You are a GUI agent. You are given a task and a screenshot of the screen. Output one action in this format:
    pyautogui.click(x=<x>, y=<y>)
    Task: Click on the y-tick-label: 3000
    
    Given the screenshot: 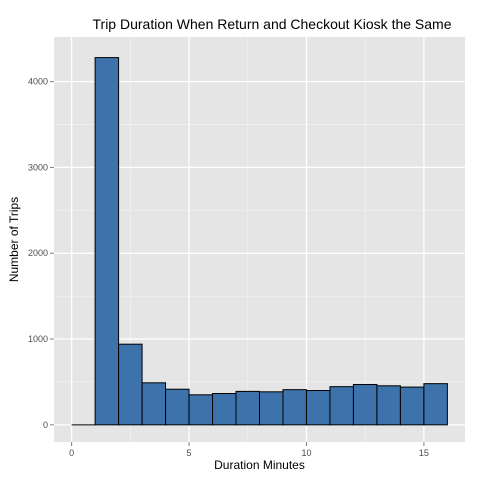 What is the action you would take?
    pyautogui.click(x=38, y=167)
    